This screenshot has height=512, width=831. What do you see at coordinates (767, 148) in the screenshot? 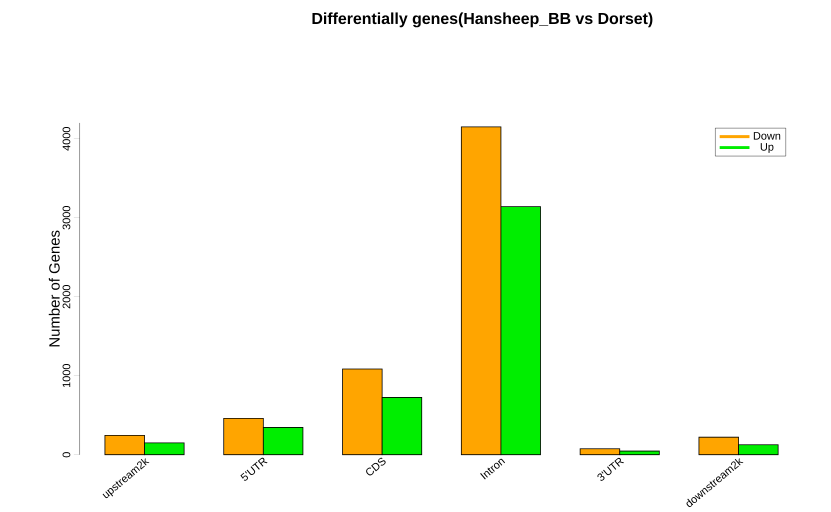
I see `legend-label: Up` at bounding box center [767, 148].